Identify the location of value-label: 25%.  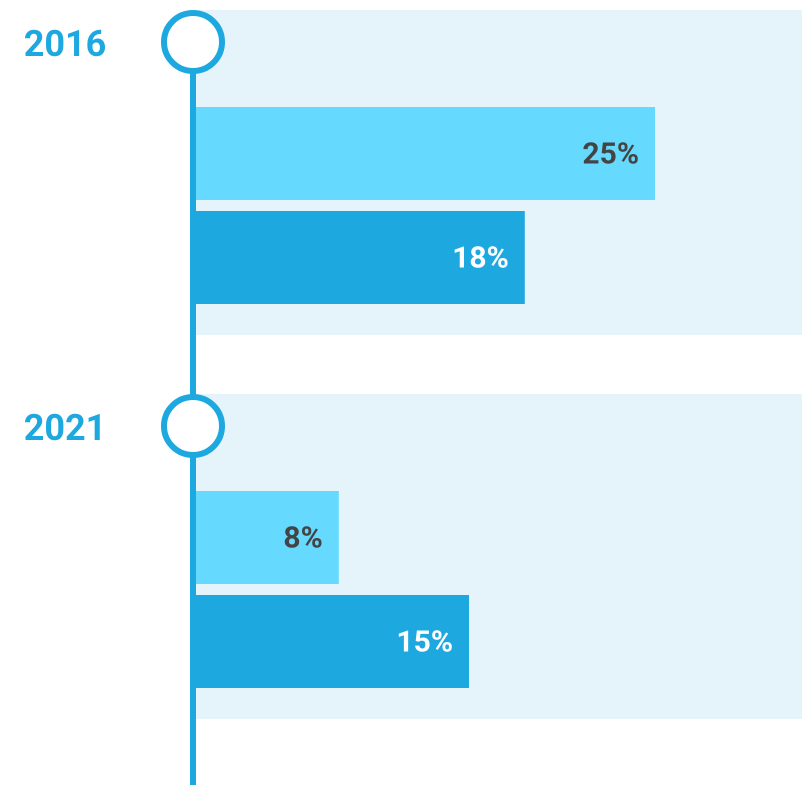
(610, 154).